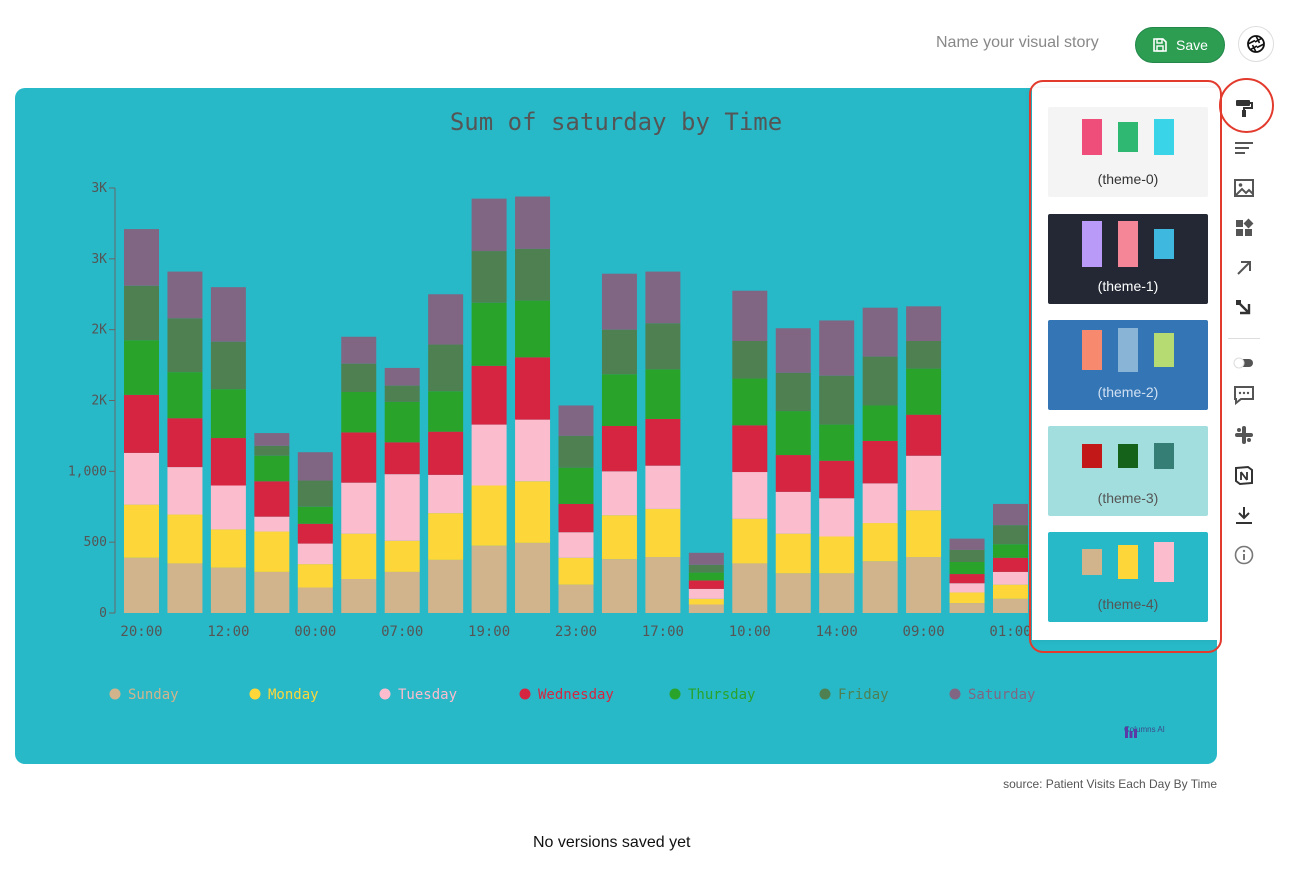 This screenshot has height=879, width=1292. Describe the element at coordinates (1180, 45) in the screenshot. I see `save-button: Save` at that location.